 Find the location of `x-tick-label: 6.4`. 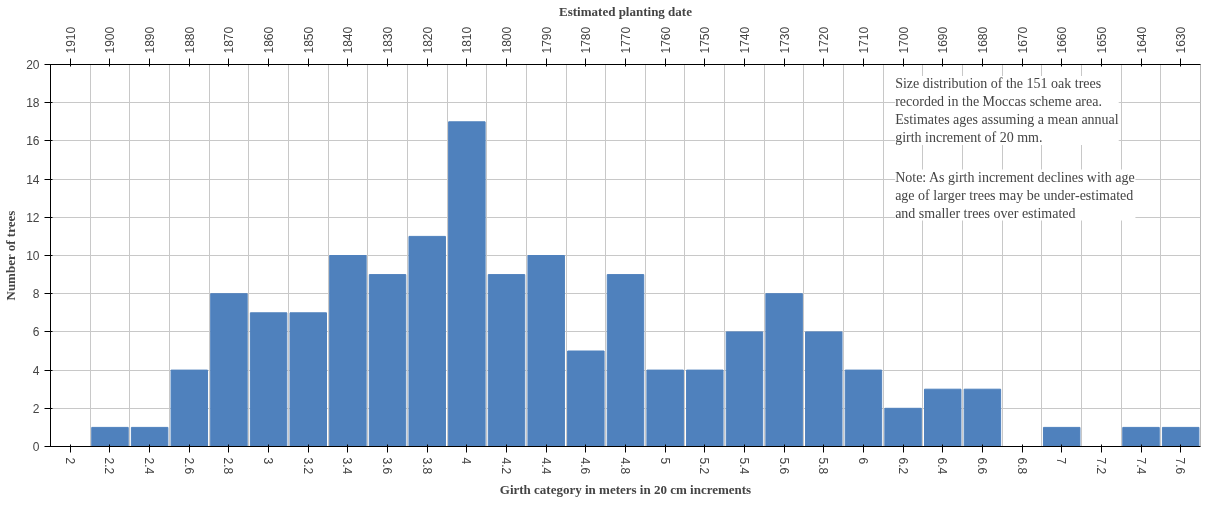

x-tick-label: 6.4 is located at coordinates (942, 466).